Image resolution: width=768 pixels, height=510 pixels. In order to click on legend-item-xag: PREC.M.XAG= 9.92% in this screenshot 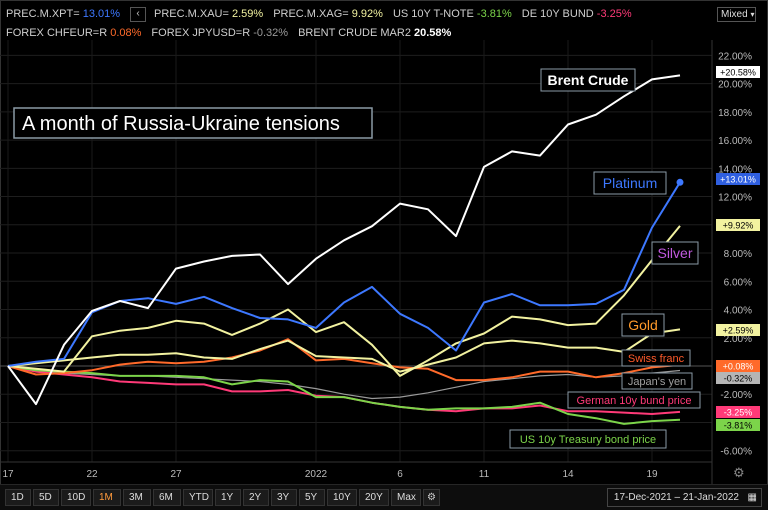, I will do `click(328, 14)`.